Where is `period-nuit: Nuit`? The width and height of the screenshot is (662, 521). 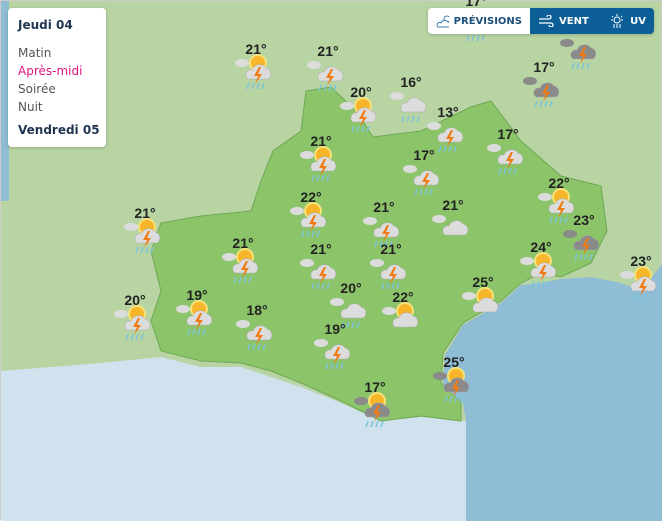 period-nuit: Nuit is located at coordinates (30, 107).